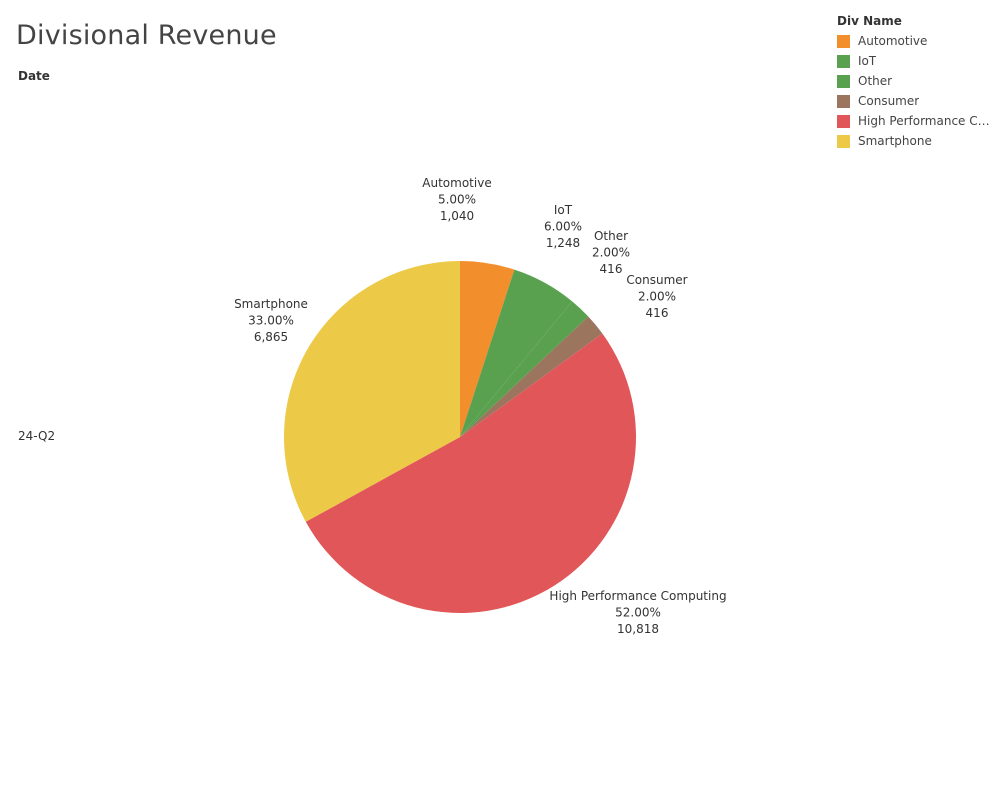 Image resolution: width=1000 pixels, height=800 pixels. I want to click on slice-label-percent: 52.00%, so click(638, 613).